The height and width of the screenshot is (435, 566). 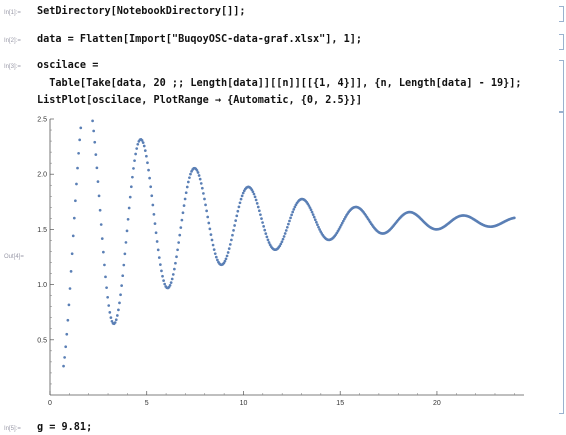 I want to click on cell-code: oscilace =, so click(x=68, y=65).